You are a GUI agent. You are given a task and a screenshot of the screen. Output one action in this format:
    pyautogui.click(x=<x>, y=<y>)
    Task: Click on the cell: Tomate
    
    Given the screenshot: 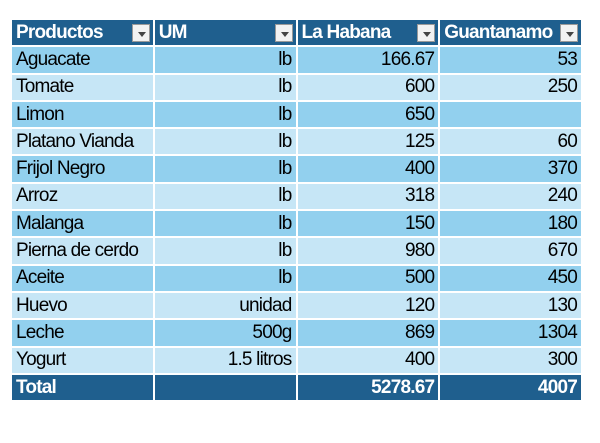 What is the action you would take?
    pyautogui.click(x=82, y=87)
    